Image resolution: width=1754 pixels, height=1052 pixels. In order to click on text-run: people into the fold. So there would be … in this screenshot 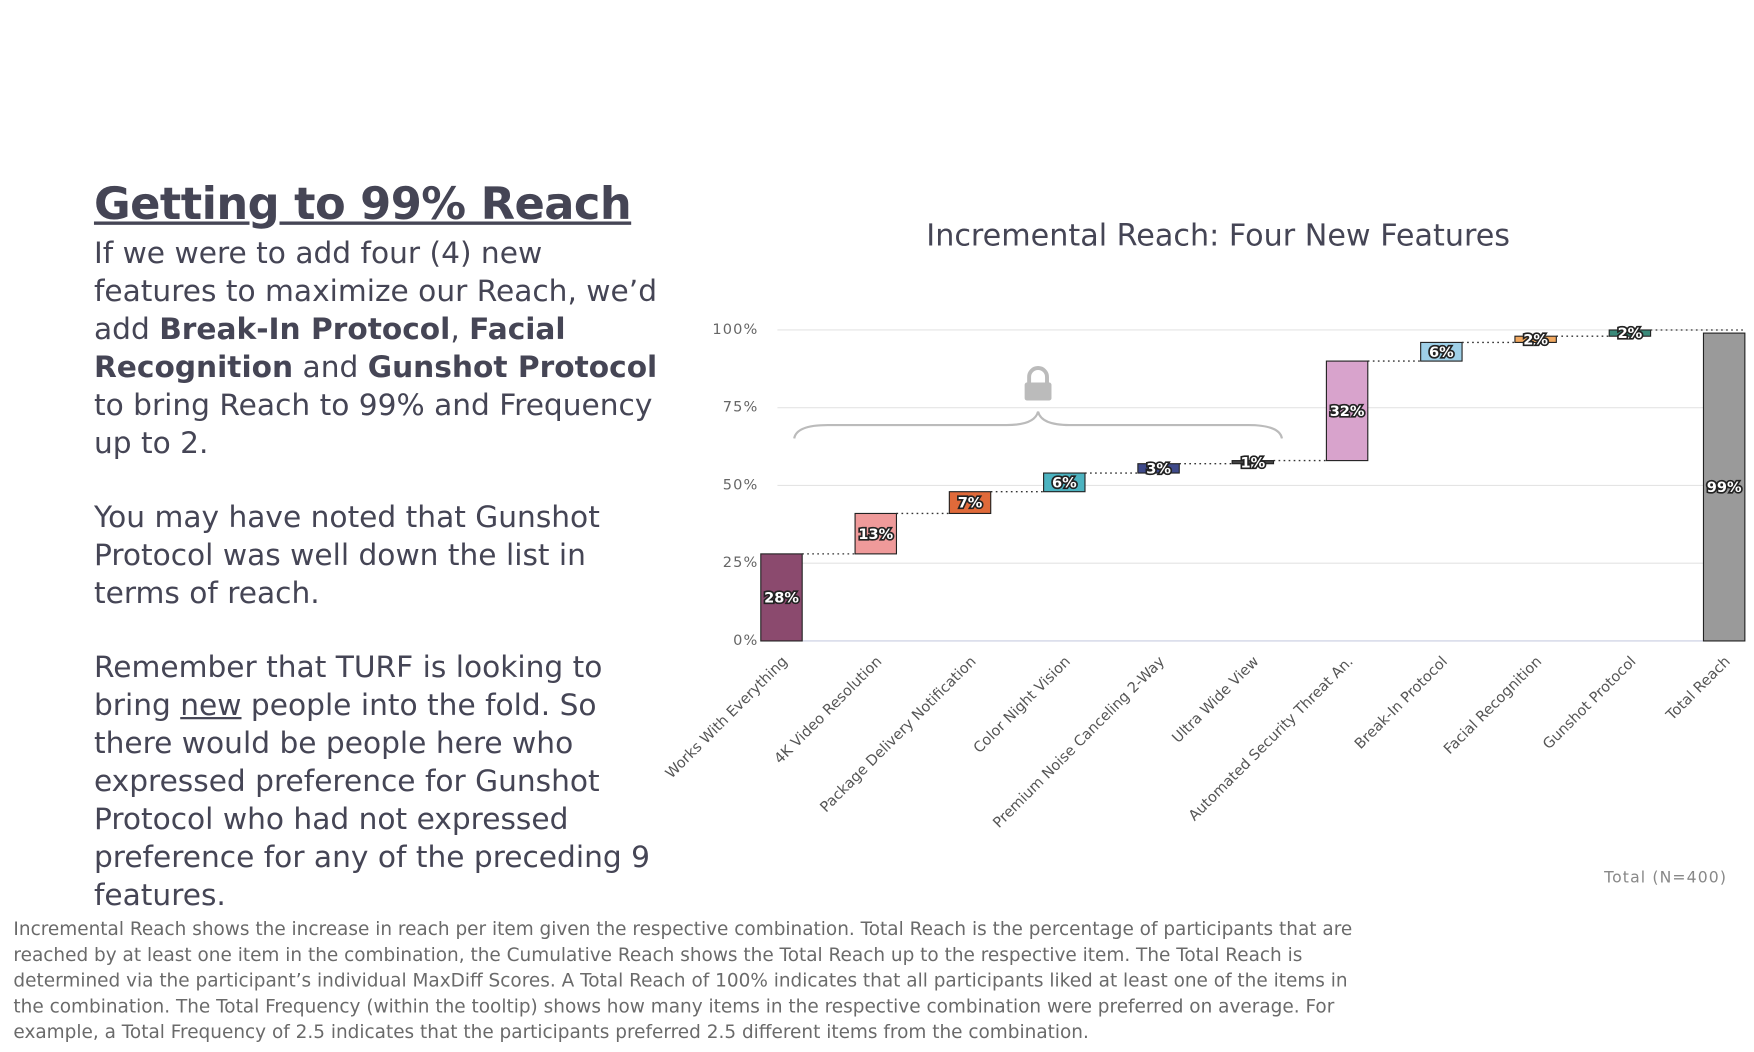, I will do `click(371, 800)`.